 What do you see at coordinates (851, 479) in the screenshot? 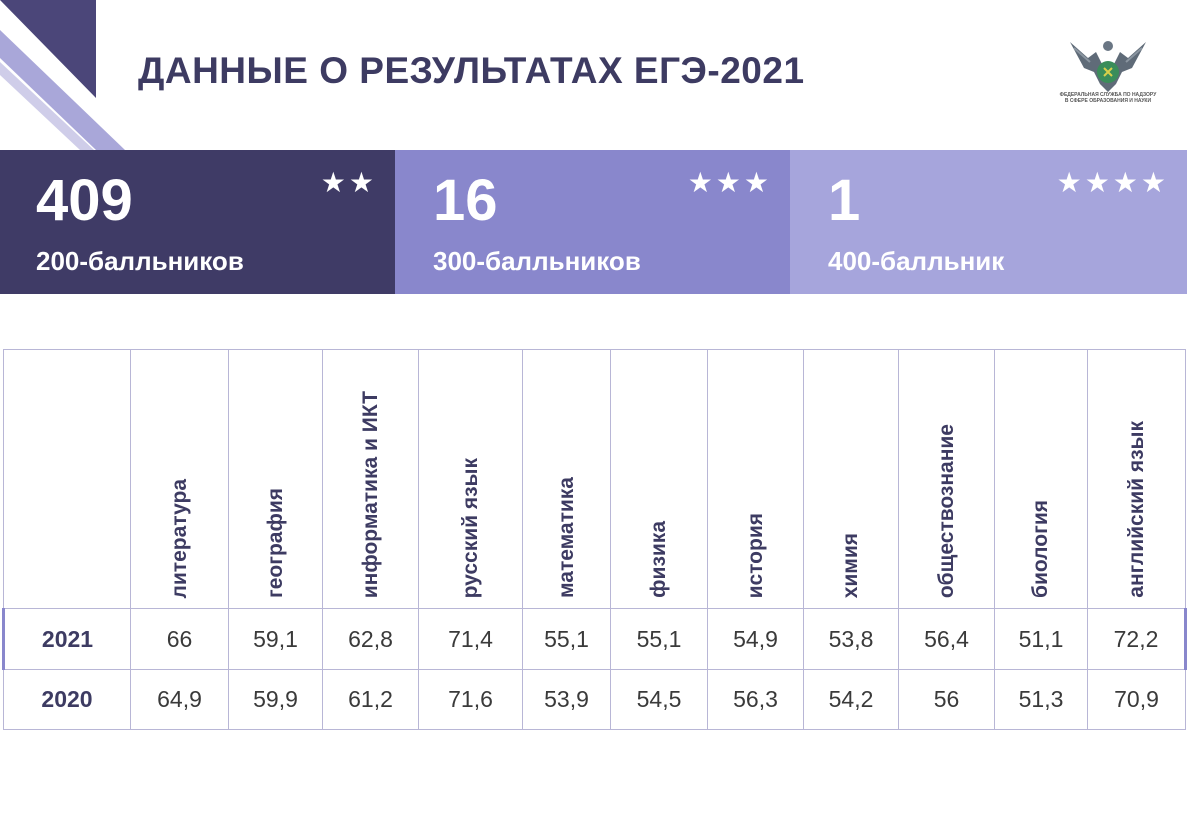
I see `subject-header: химия` at bounding box center [851, 479].